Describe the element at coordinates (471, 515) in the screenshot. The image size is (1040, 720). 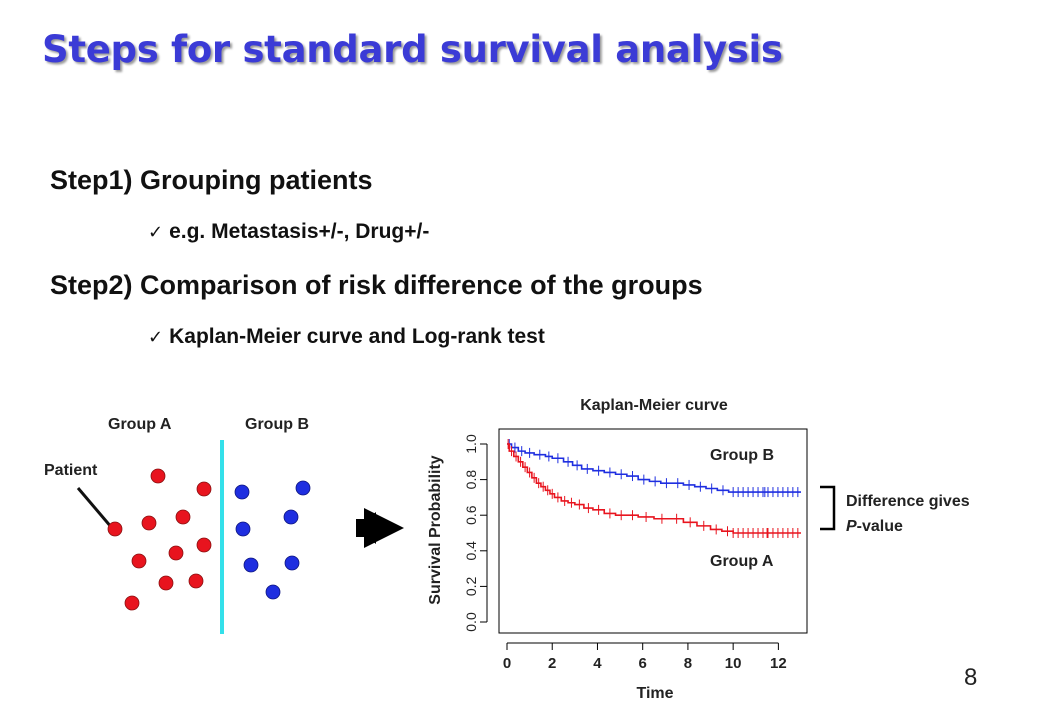
I see `y-tick-label: 0.6` at that location.